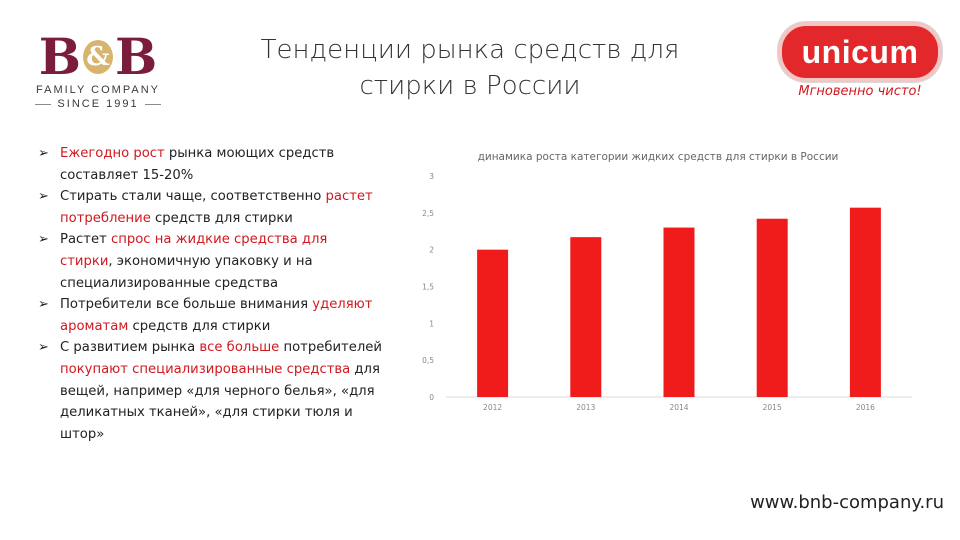 The height and width of the screenshot is (540, 960). Describe the element at coordinates (186, 305) in the screenshot. I see `bullet-text: Потребители все больше внимания` at that location.